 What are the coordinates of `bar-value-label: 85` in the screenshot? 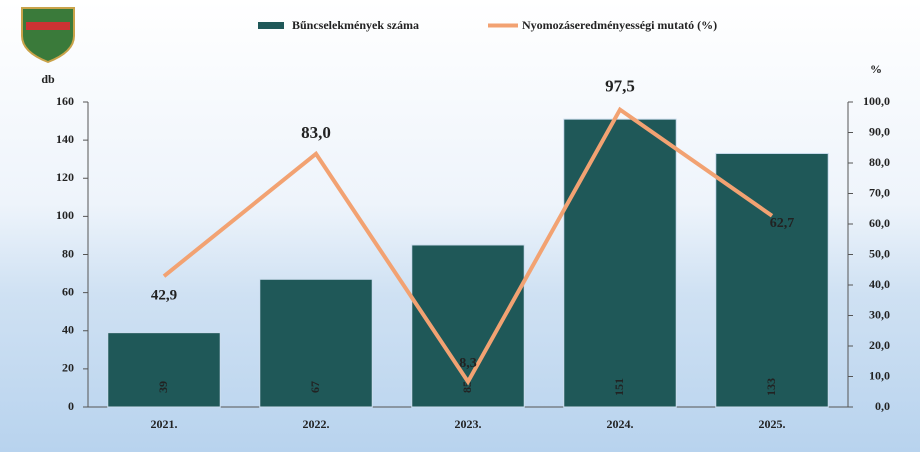 It's located at (467, 387).